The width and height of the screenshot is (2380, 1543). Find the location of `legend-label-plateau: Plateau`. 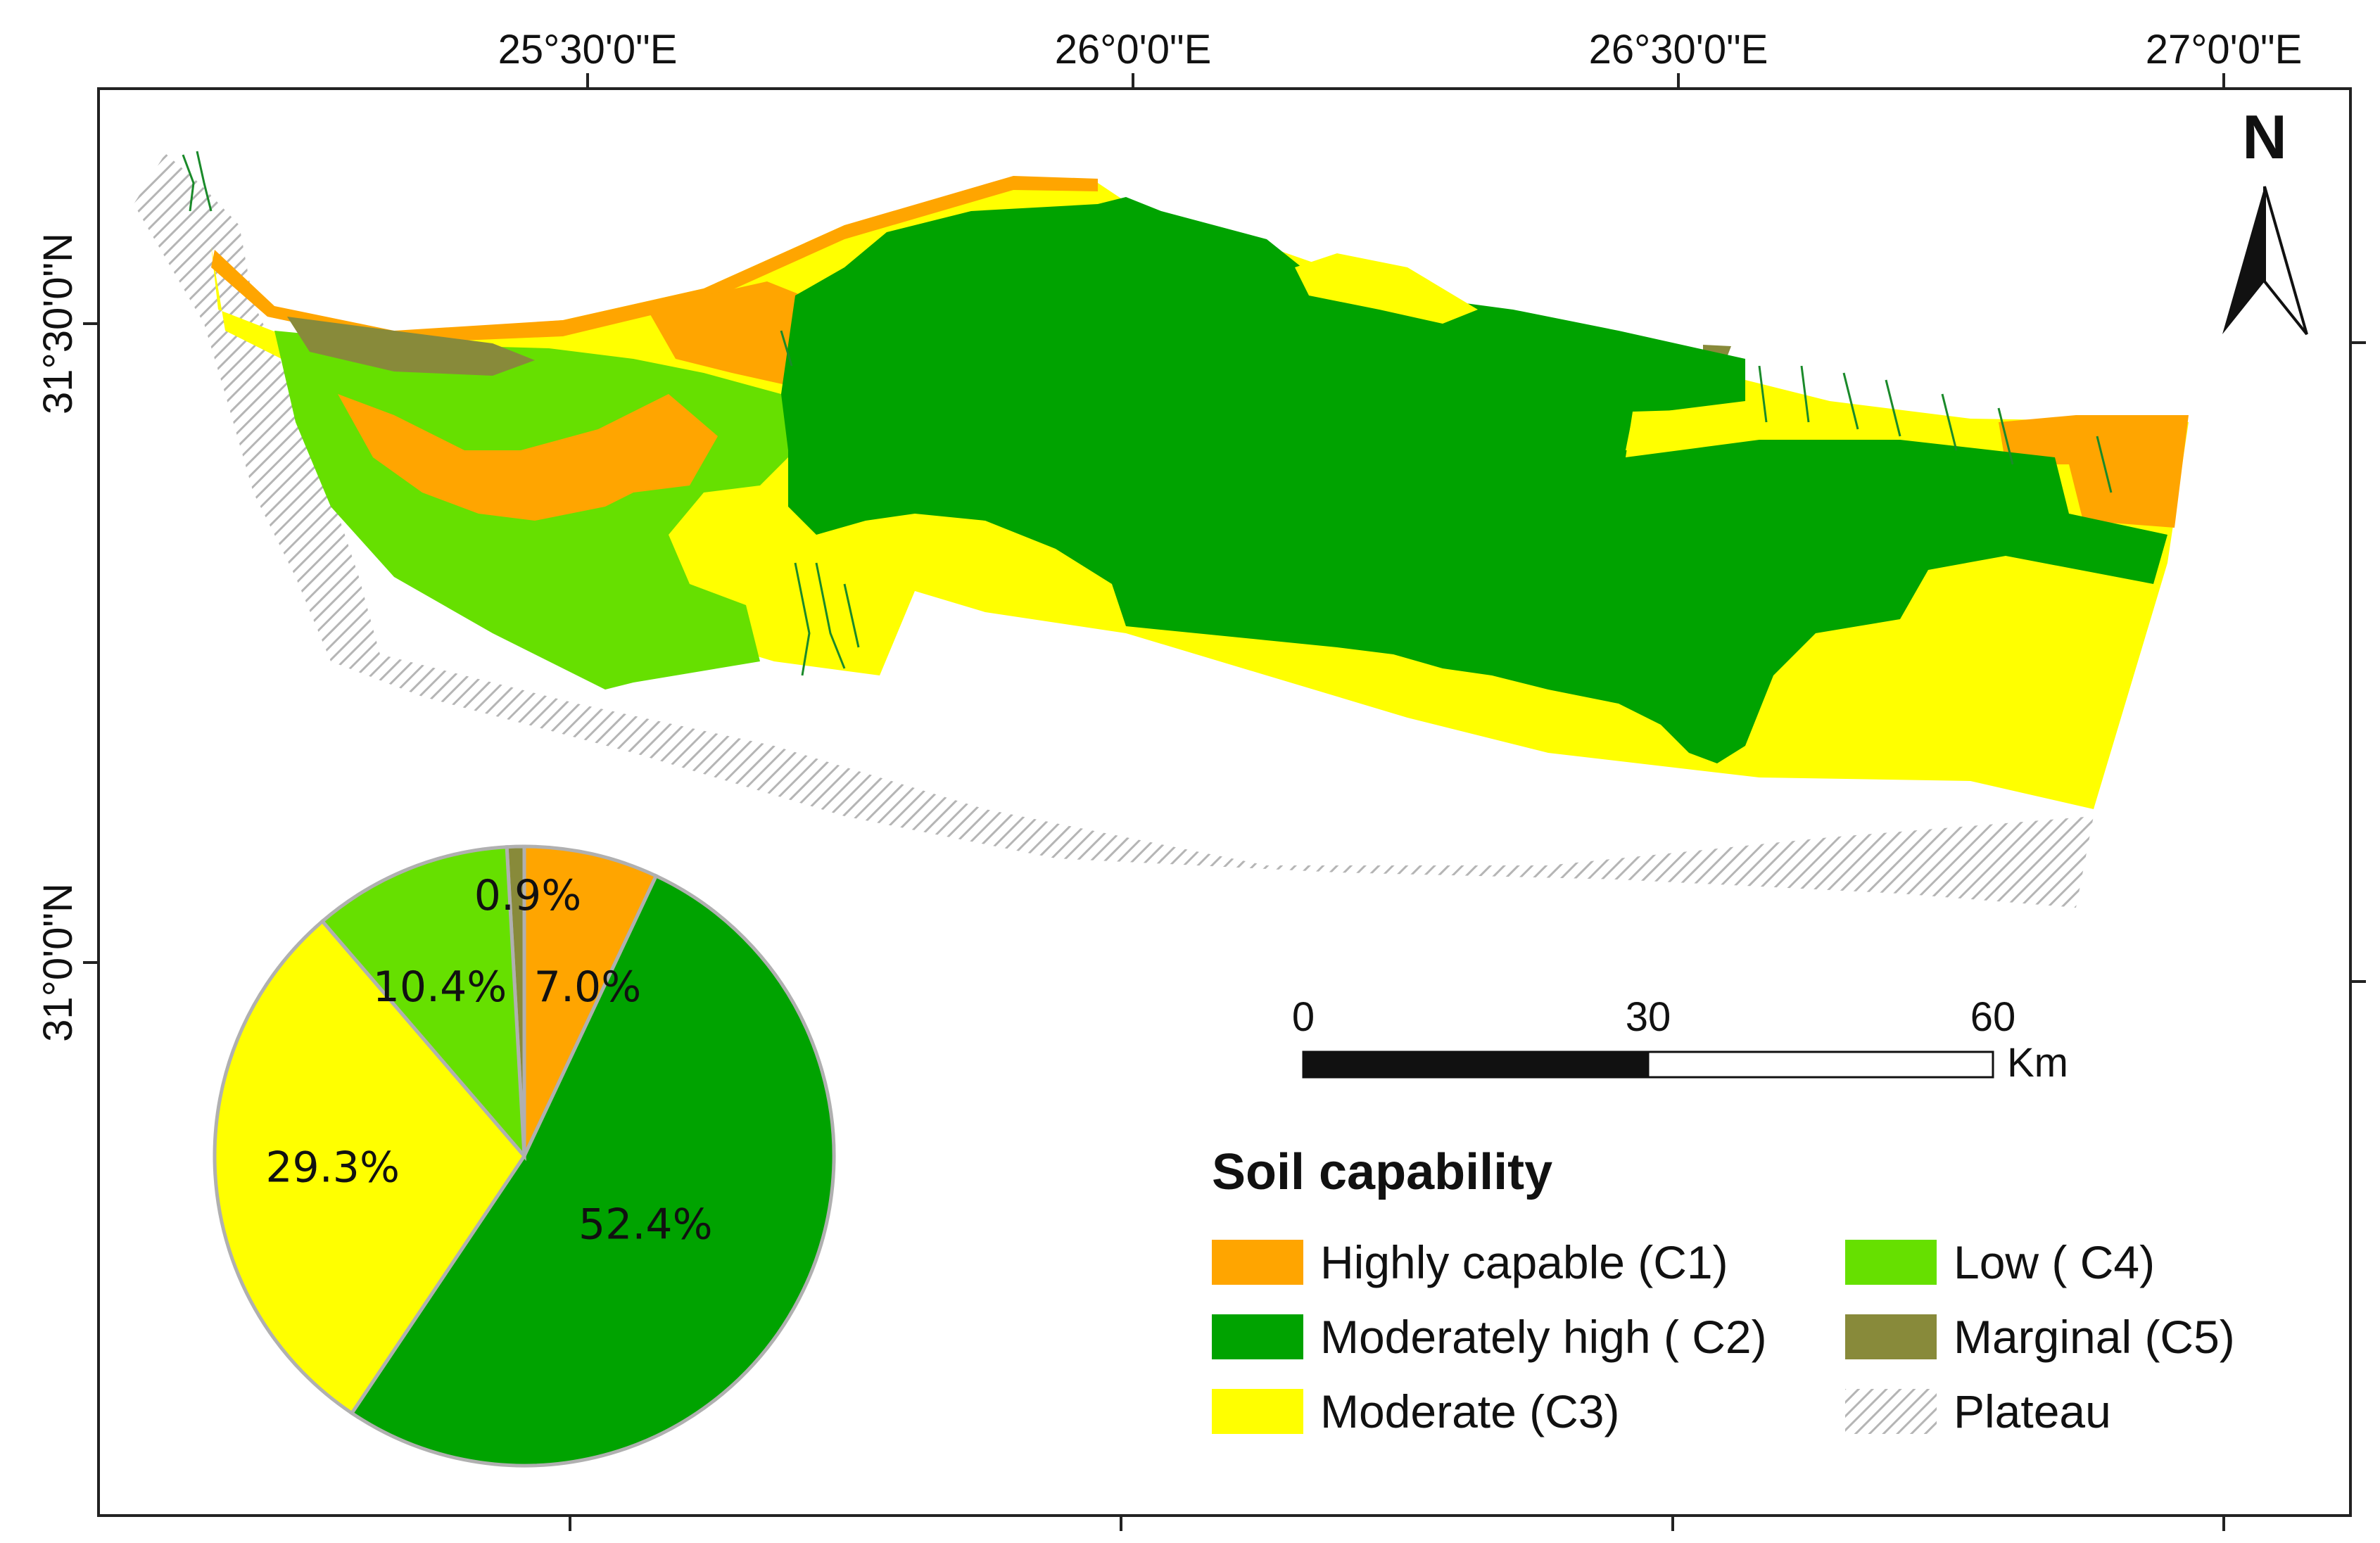

legend-label-plateau: Plateau is located at coordinates (2033, 1411).